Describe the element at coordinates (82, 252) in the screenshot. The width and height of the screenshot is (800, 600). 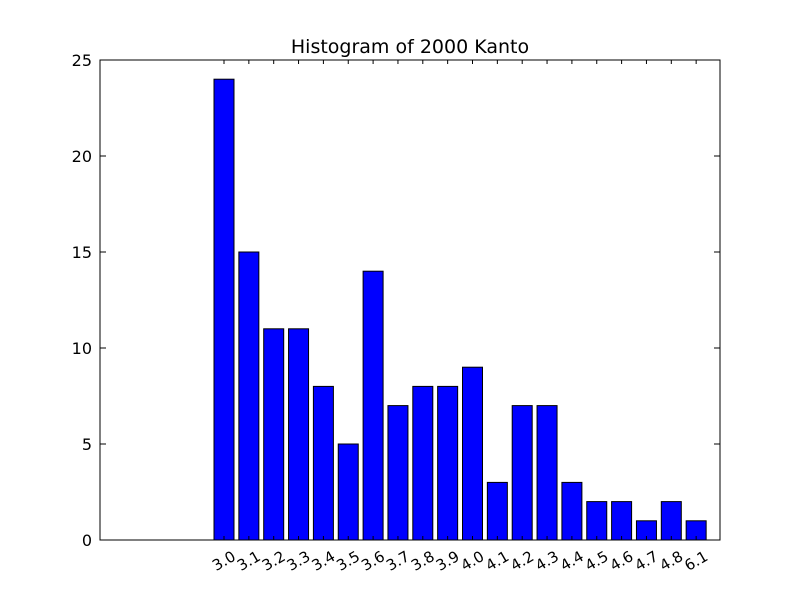
I see `y-tick-label: 15` at that location.